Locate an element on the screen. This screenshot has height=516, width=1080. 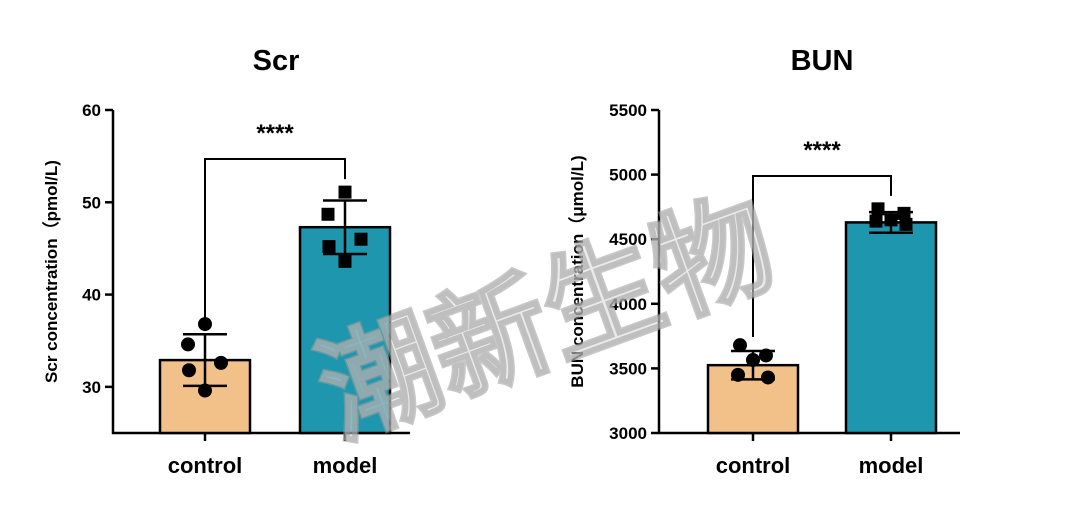
y-tick-label: 50 is located at coordinates (91, 202).